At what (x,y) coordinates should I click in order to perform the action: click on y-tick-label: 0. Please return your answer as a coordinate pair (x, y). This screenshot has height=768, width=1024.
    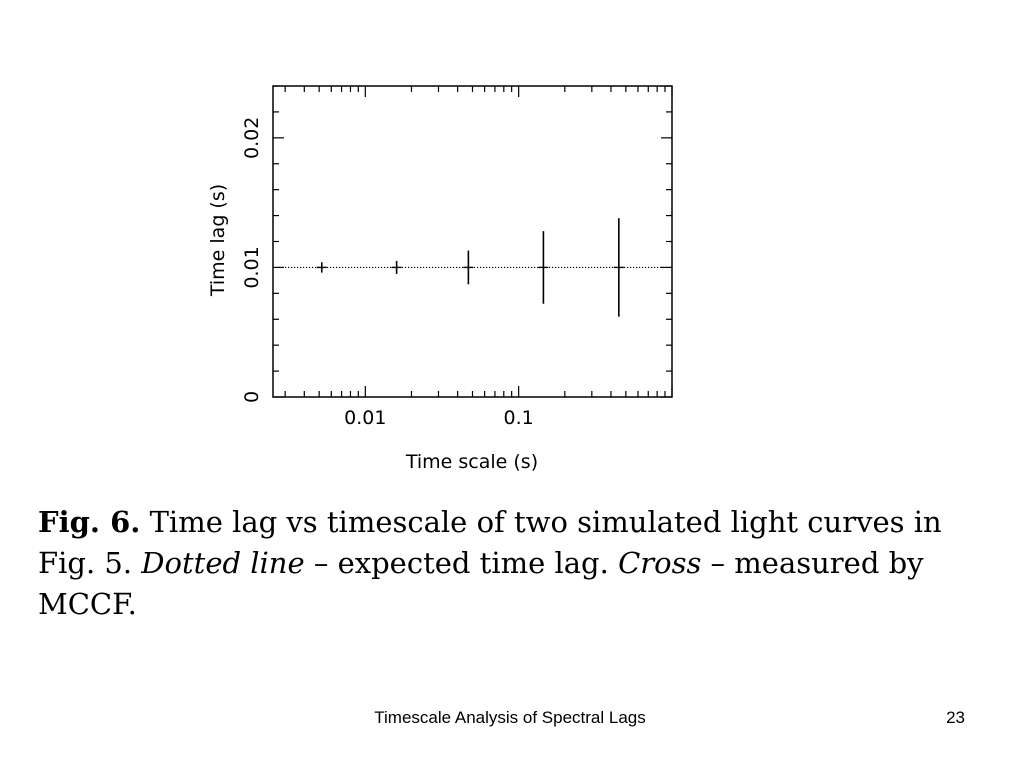
    Looking at the image, I should click on (252, 397).